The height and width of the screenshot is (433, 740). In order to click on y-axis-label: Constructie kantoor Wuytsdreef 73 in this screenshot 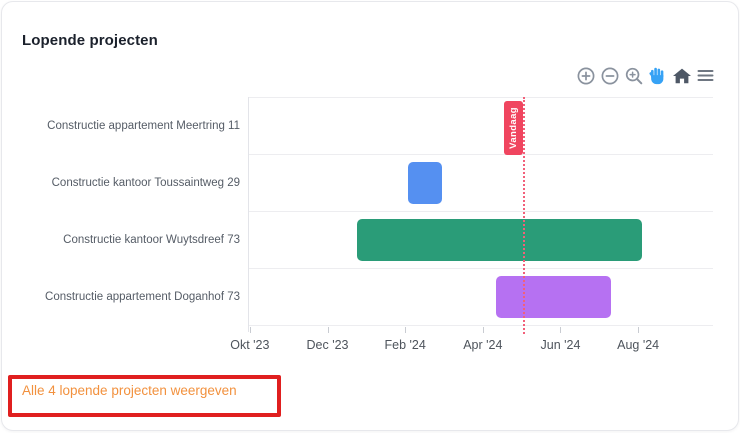, I will do `click(151, 239)`.